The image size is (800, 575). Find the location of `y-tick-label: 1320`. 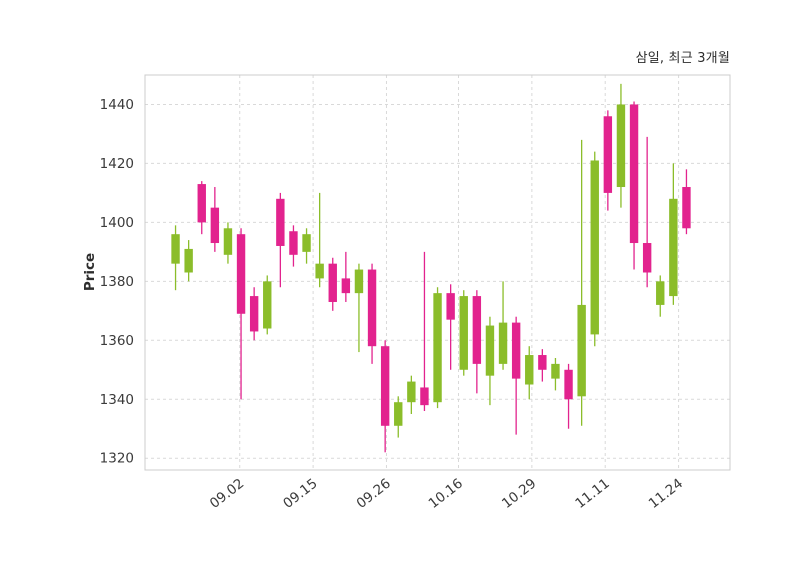

y-tick-label: 1320 is located at coordinates (117, 459).